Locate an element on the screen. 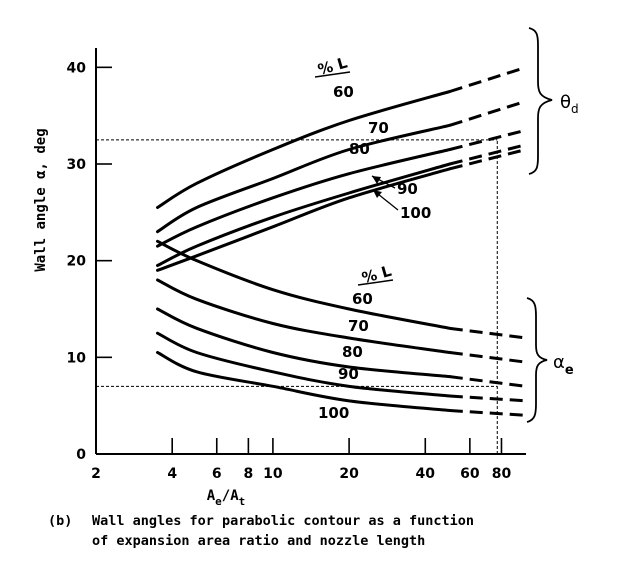 This screenshot has height=577, width=625. x-tick-label: 40 is located at coordinates (426, 474).